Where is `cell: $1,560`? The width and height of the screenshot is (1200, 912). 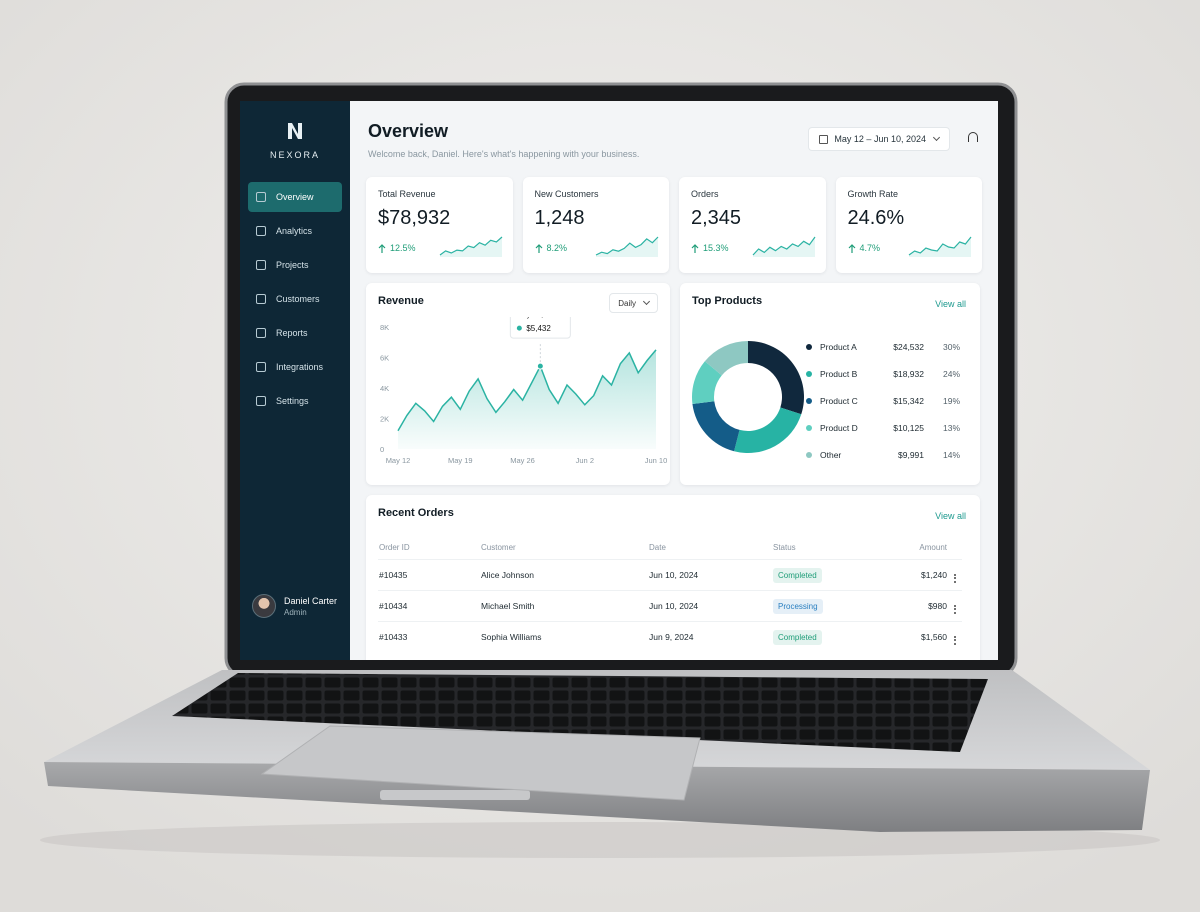
cell: $1,560 is located at coordinates (922, 636).